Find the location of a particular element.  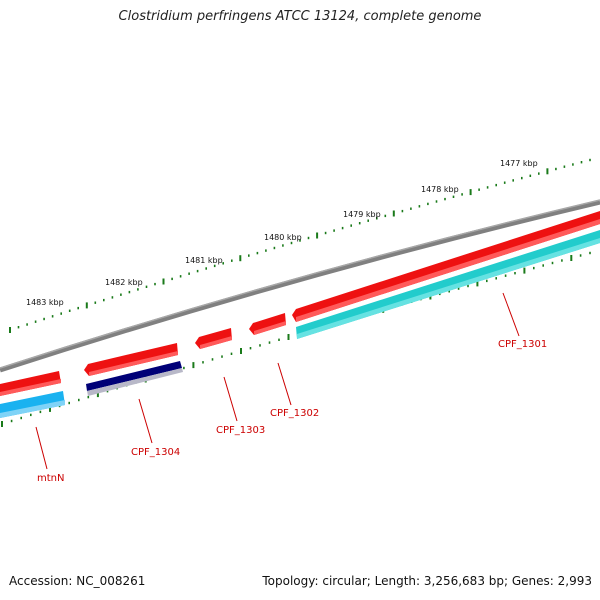

leader-cpf1302 is located at coordinates (284, 384).